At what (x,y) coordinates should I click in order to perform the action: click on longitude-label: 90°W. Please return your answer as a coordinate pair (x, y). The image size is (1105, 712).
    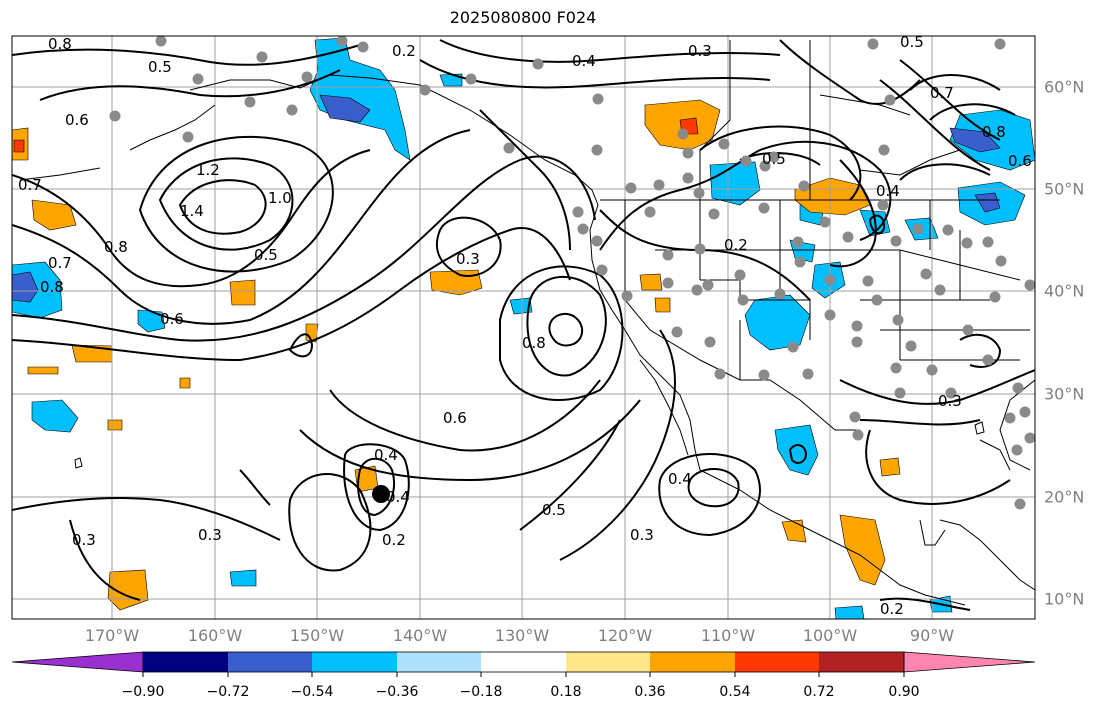
    Looking at the image, I should click on (932, 635).